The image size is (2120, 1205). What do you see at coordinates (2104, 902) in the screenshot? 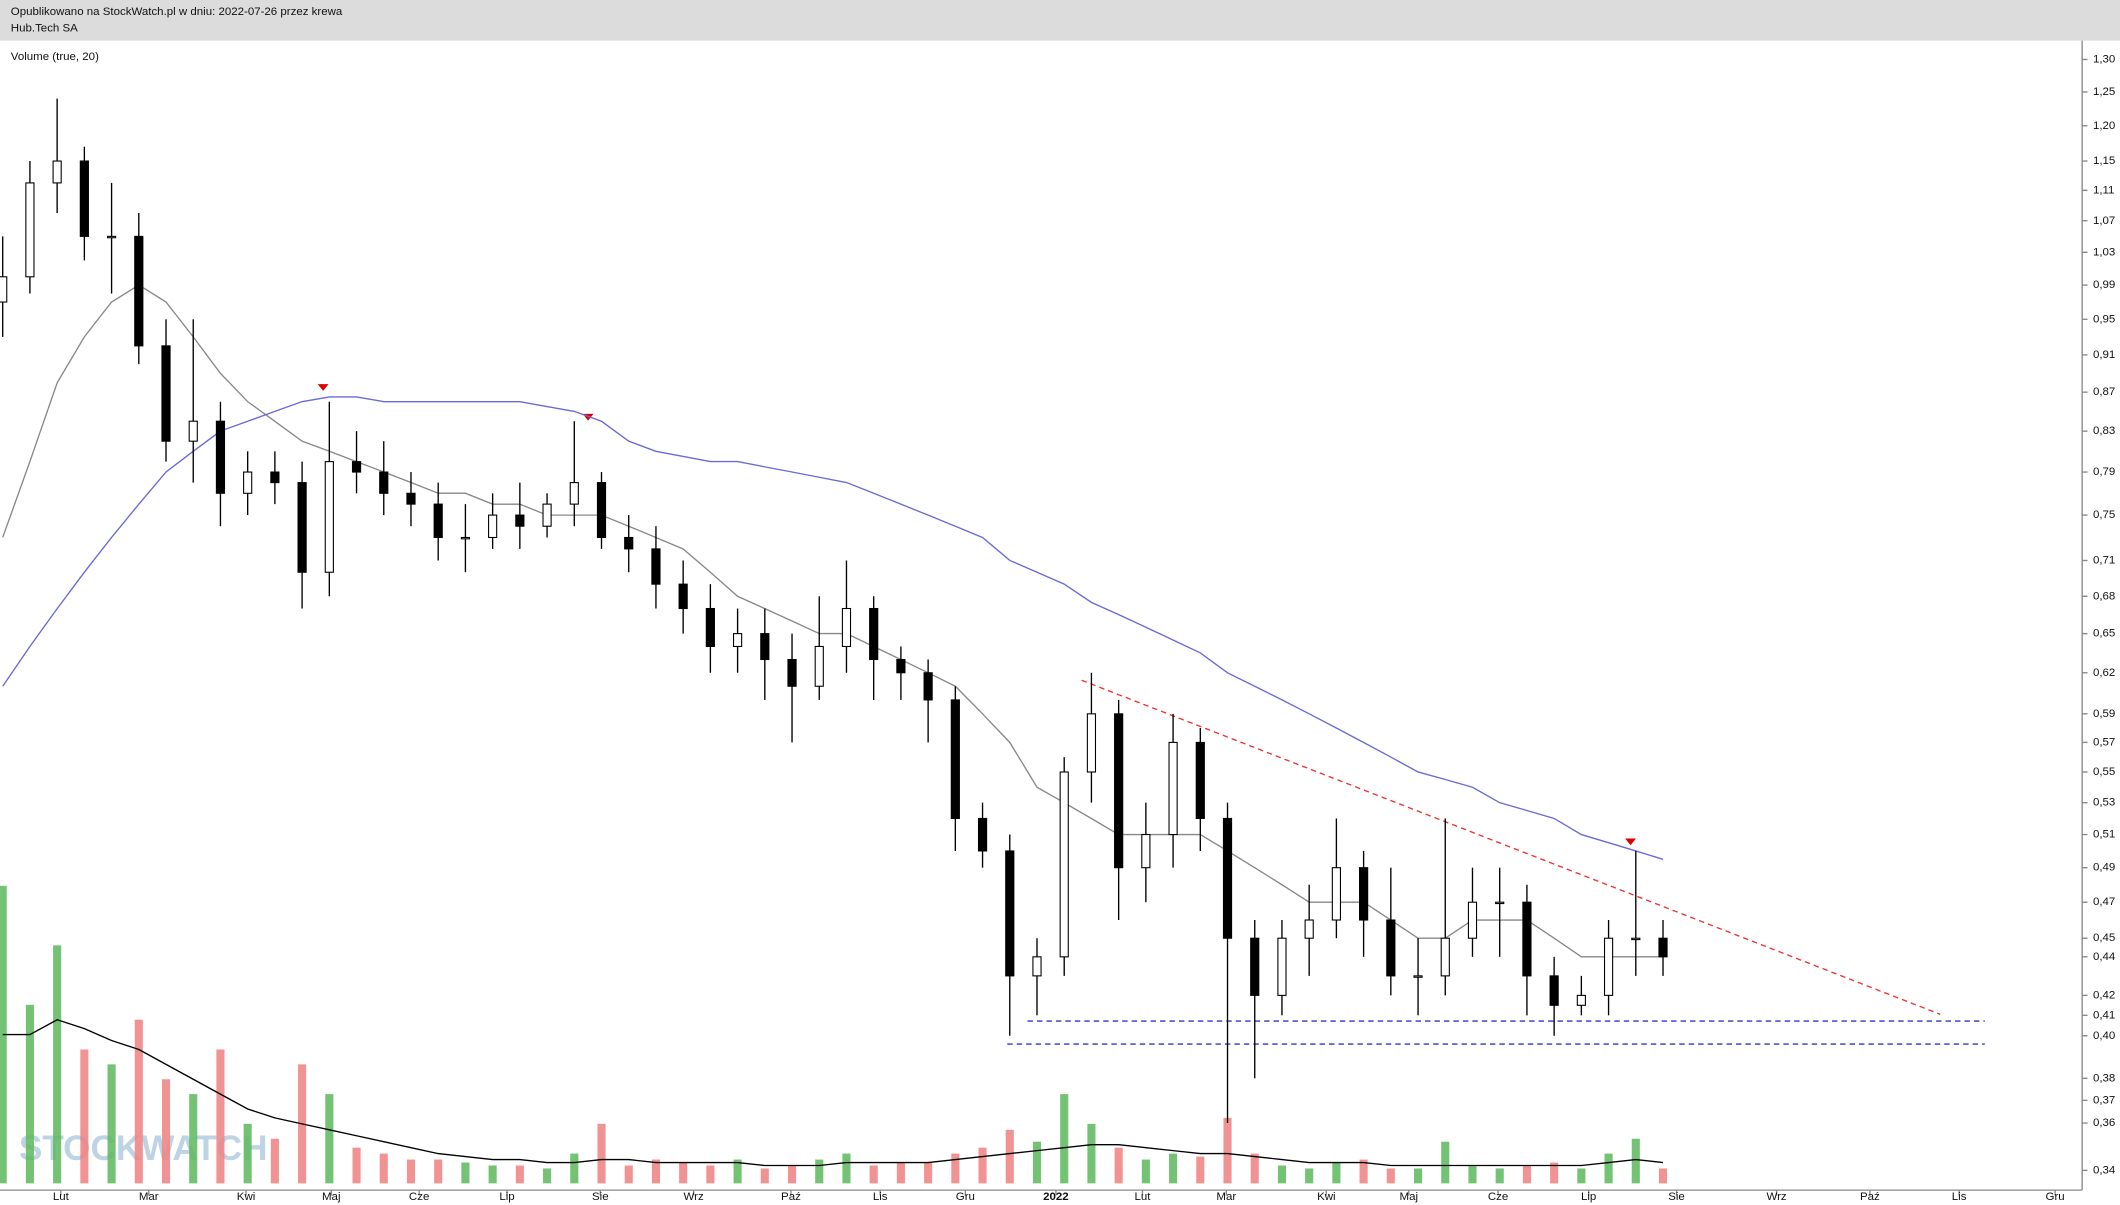
I see `y-tick-label: 0,47` at bounding box center [2104, 902].